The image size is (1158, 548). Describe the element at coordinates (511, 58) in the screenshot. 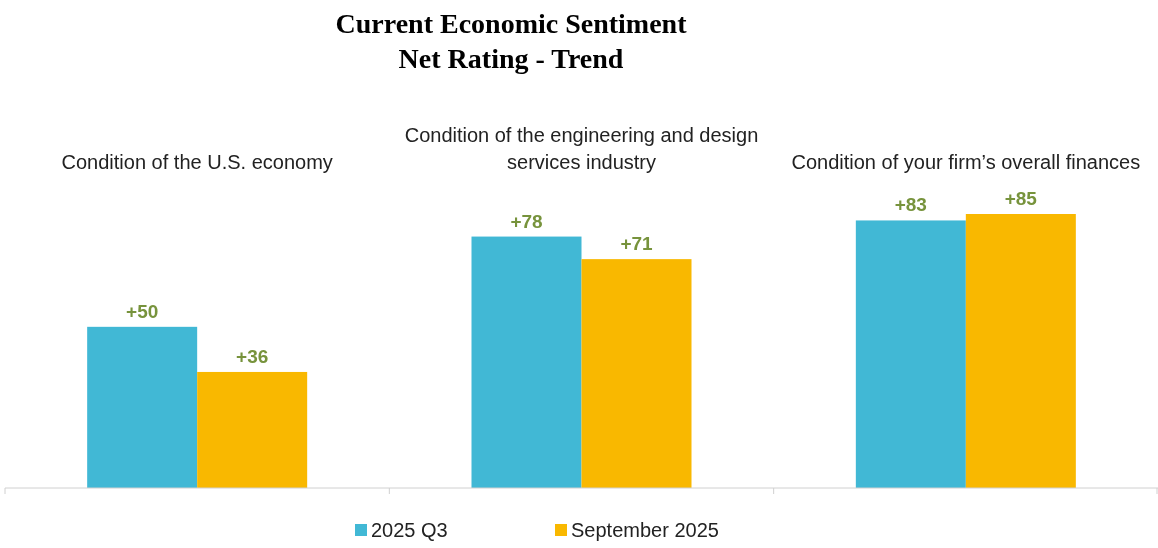

I see `chart-subtitle: Net Rating - Trend` at that location.